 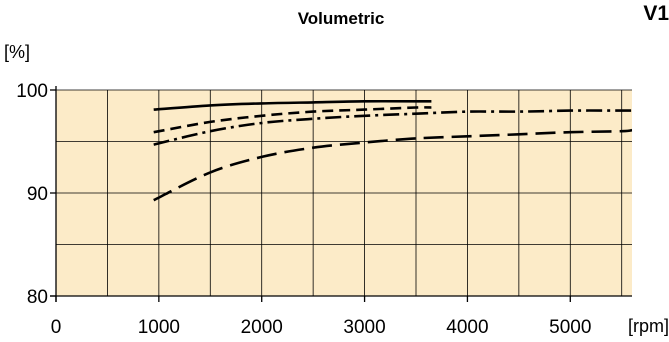 I want to click on x-tick-label: 1000, so click(x=159, y=327).